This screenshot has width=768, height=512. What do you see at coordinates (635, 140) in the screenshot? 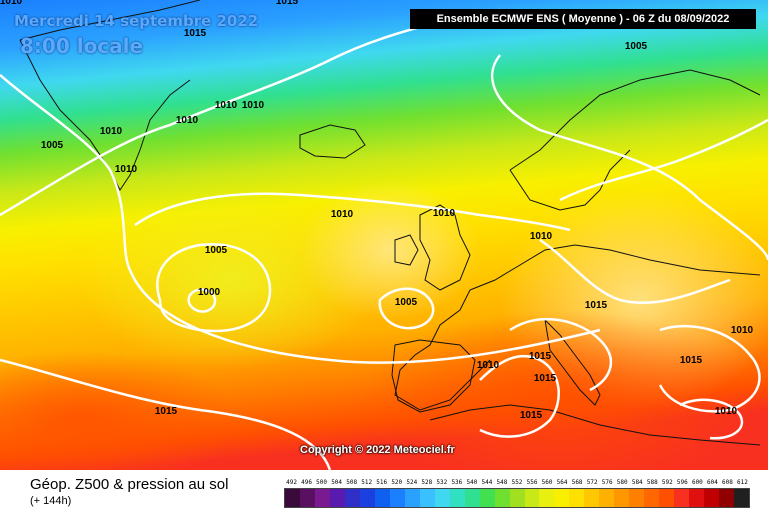
I see `scandinavia-coast` at bounding box center [635, 140].